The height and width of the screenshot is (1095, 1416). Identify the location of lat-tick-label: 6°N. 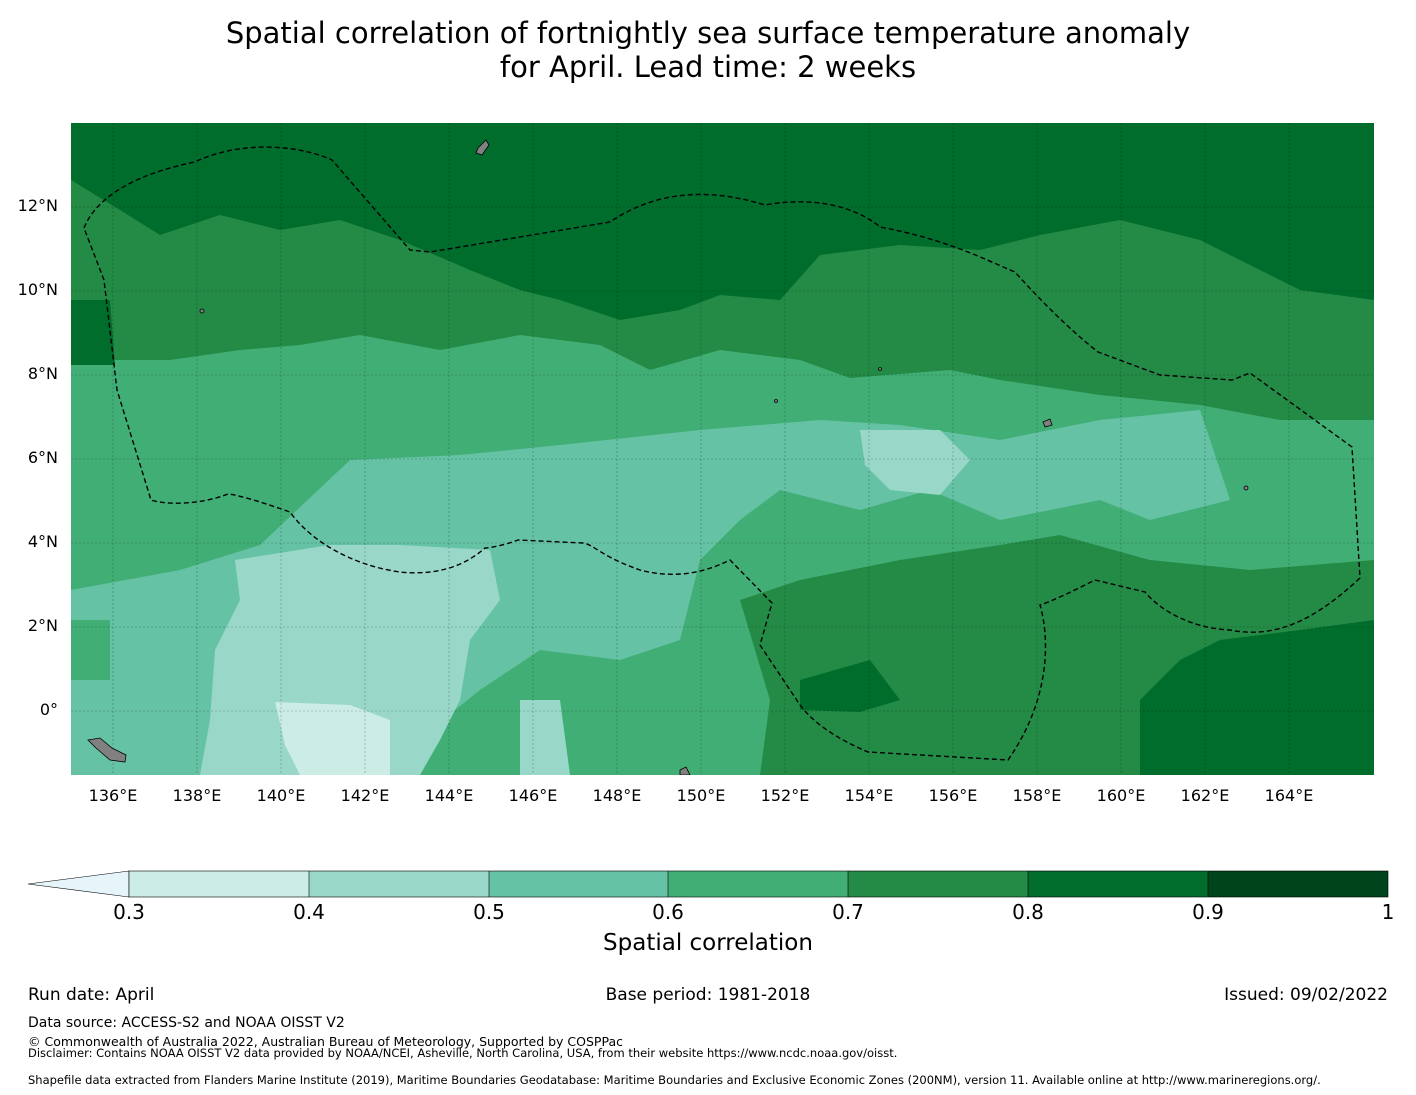
(42, 457).